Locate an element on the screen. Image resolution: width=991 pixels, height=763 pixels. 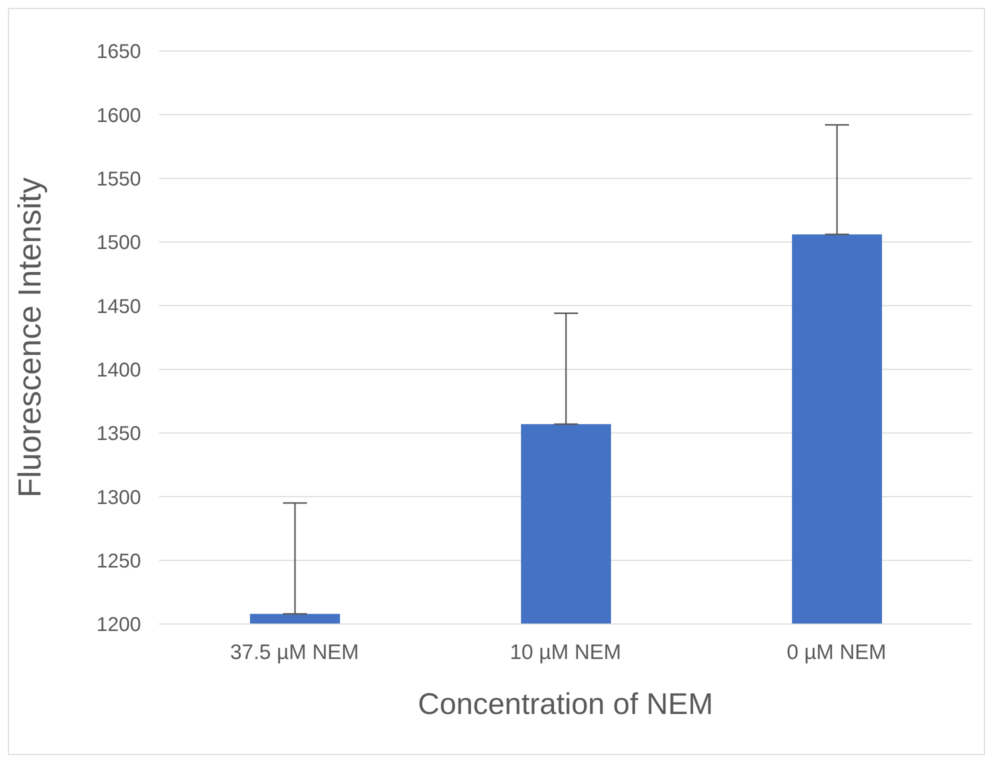
x-axis-title: Concentration of NEM is located at coordinates (566, 704).